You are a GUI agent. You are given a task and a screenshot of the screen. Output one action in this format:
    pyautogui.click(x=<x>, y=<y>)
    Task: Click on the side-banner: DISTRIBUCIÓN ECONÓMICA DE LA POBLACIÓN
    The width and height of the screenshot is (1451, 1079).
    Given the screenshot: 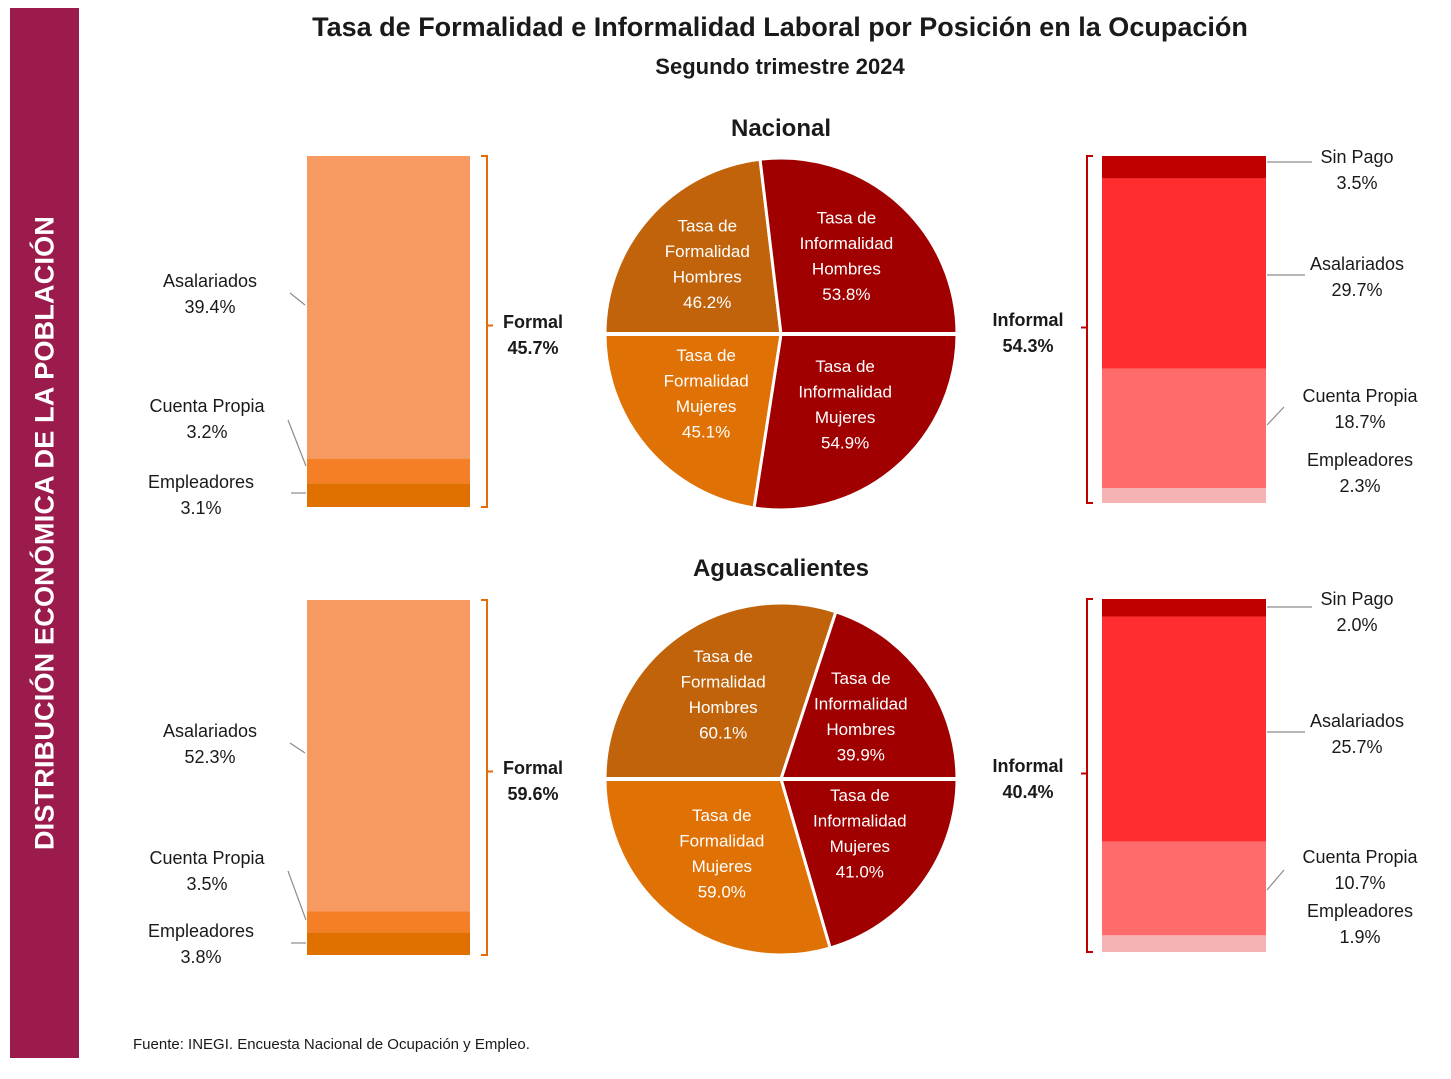 What is the action you would take?
    pyautogui.click(x=44, y=533)
    